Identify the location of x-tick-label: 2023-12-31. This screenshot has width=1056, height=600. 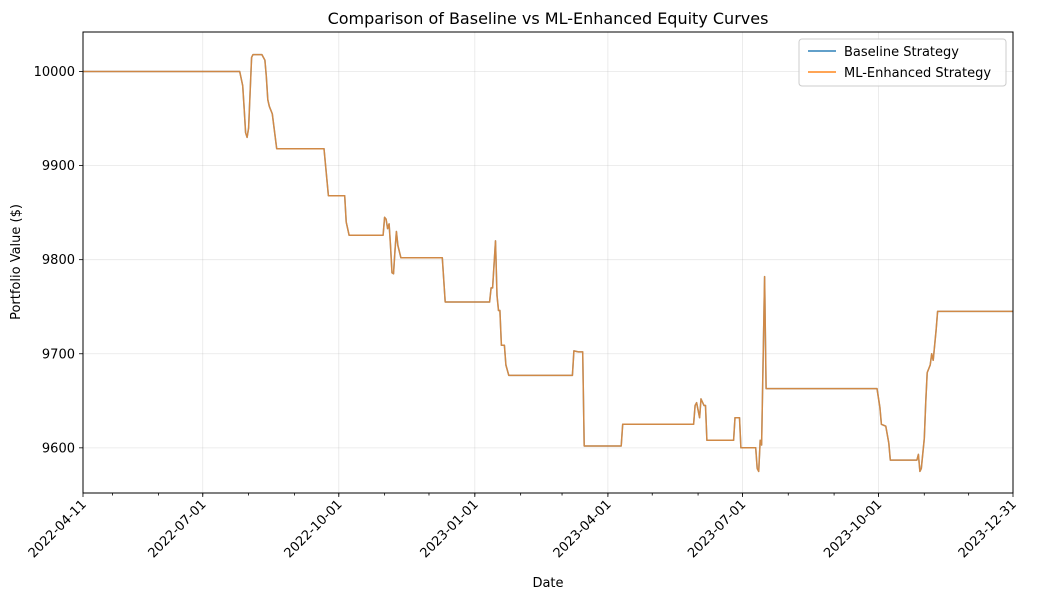
(988, 529).